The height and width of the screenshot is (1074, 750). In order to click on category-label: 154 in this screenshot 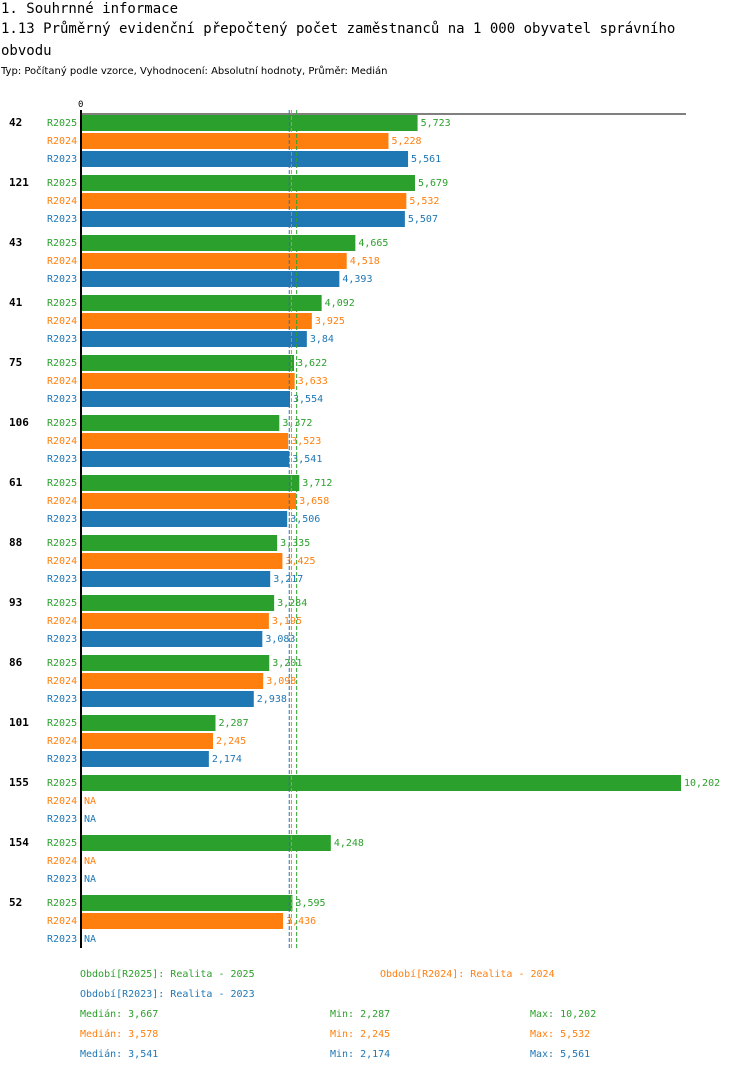, I will do `click(19, 842)`.